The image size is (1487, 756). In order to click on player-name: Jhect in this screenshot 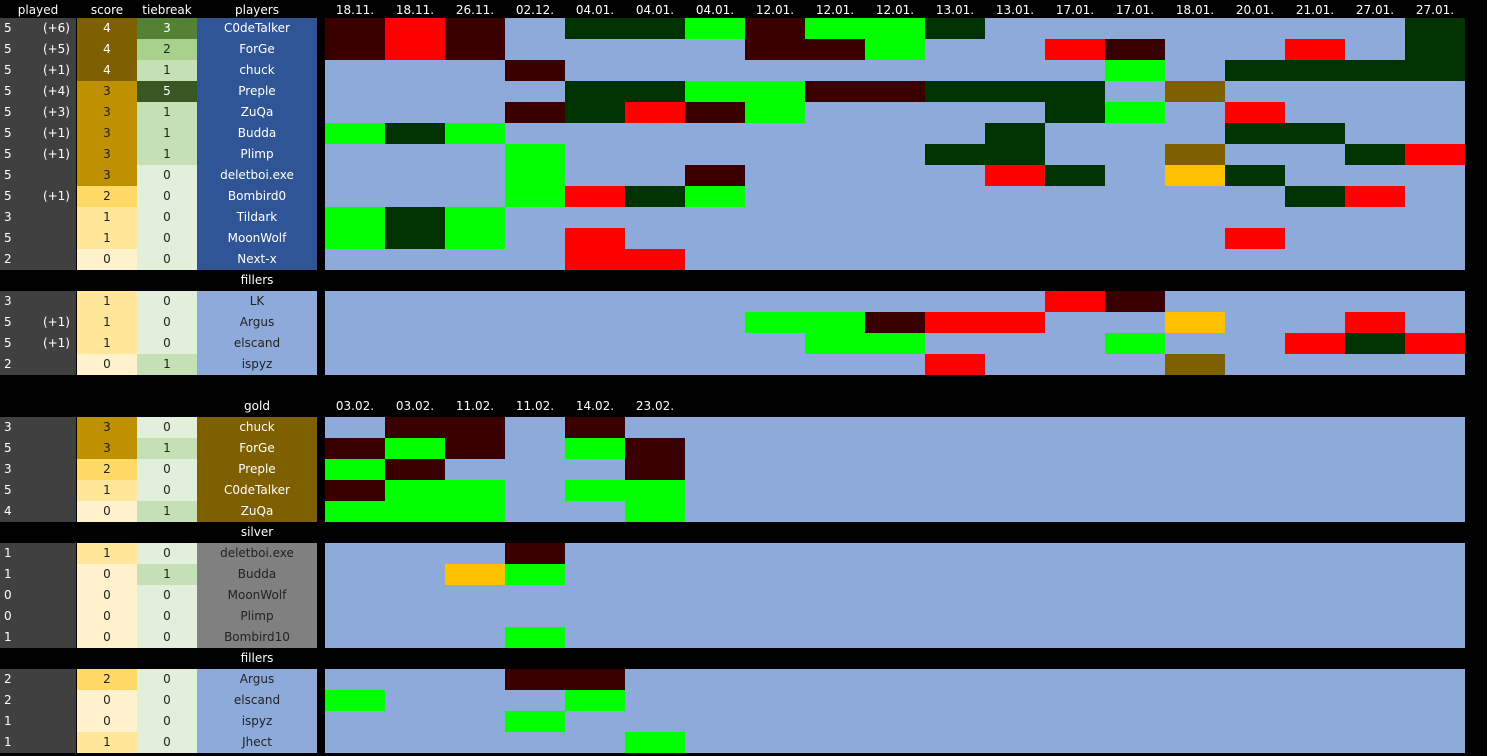, I will do `click(257, 742)`.